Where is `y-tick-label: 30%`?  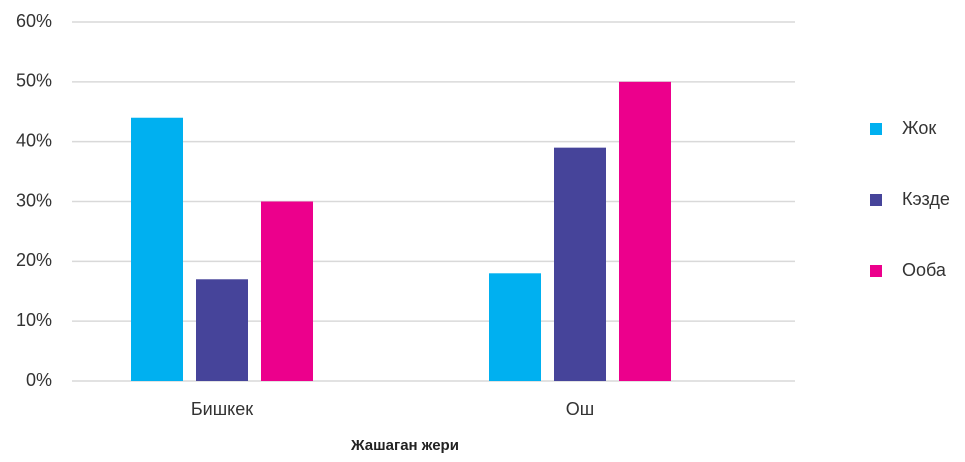 y-tick-label: 30% is located at coordinates (34, 200).